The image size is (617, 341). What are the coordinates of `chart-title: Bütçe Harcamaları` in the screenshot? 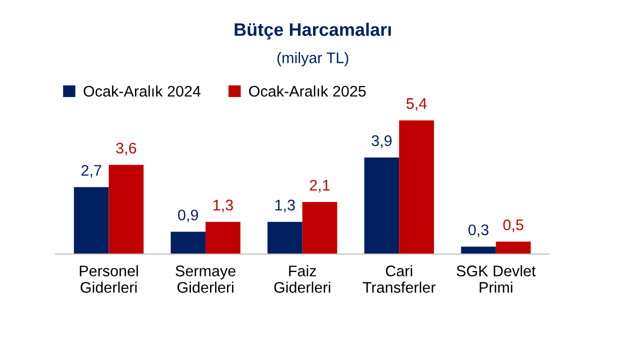 It's located at (312, 31).